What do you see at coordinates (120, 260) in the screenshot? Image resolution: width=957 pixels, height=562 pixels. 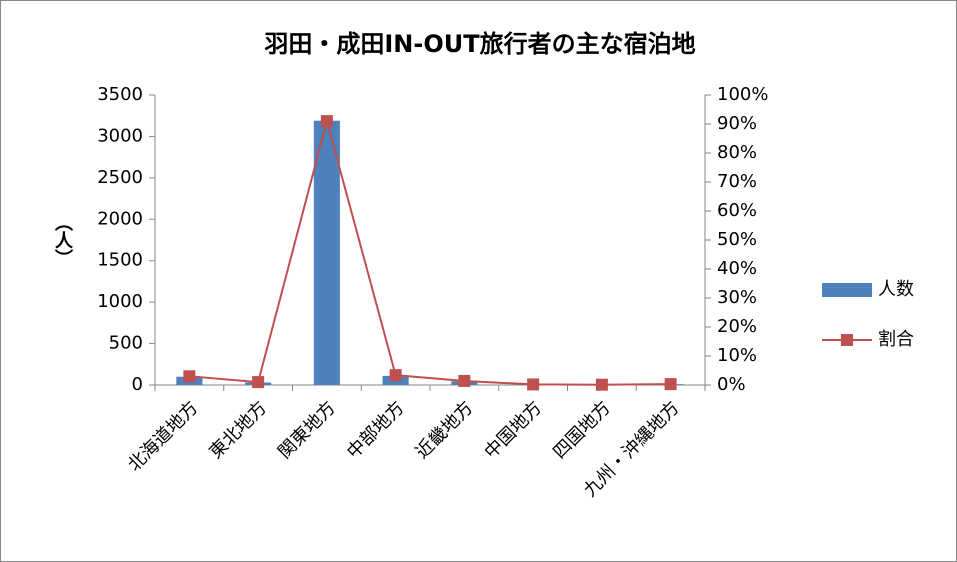 I see `y-tick-label: 1500` at bounding box center [120, 260].